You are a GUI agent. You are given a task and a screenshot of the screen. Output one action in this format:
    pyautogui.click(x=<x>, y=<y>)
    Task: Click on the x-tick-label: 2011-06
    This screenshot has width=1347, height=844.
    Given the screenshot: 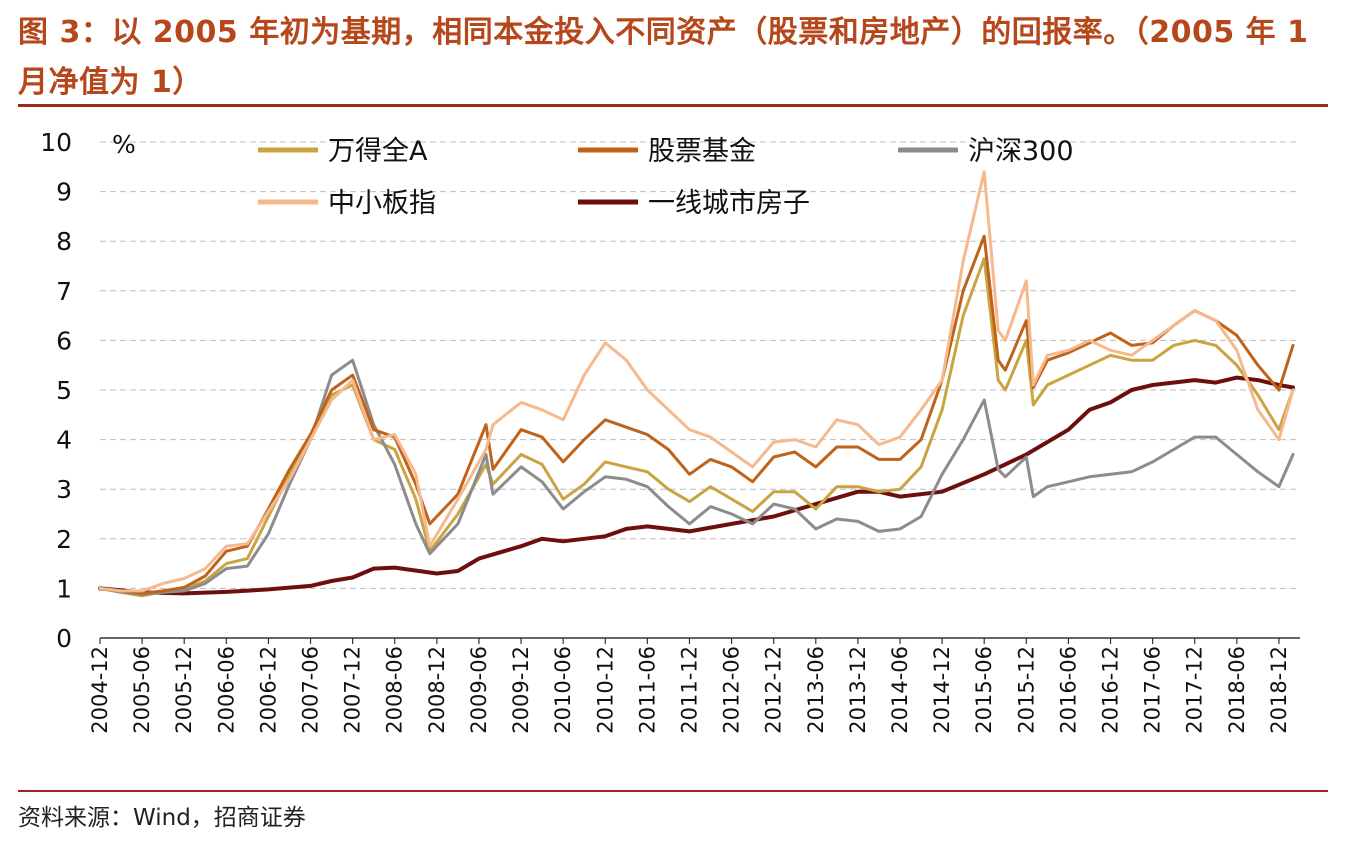 What is the action you would take?
    pyautogui.click(x=647, y=690)
    